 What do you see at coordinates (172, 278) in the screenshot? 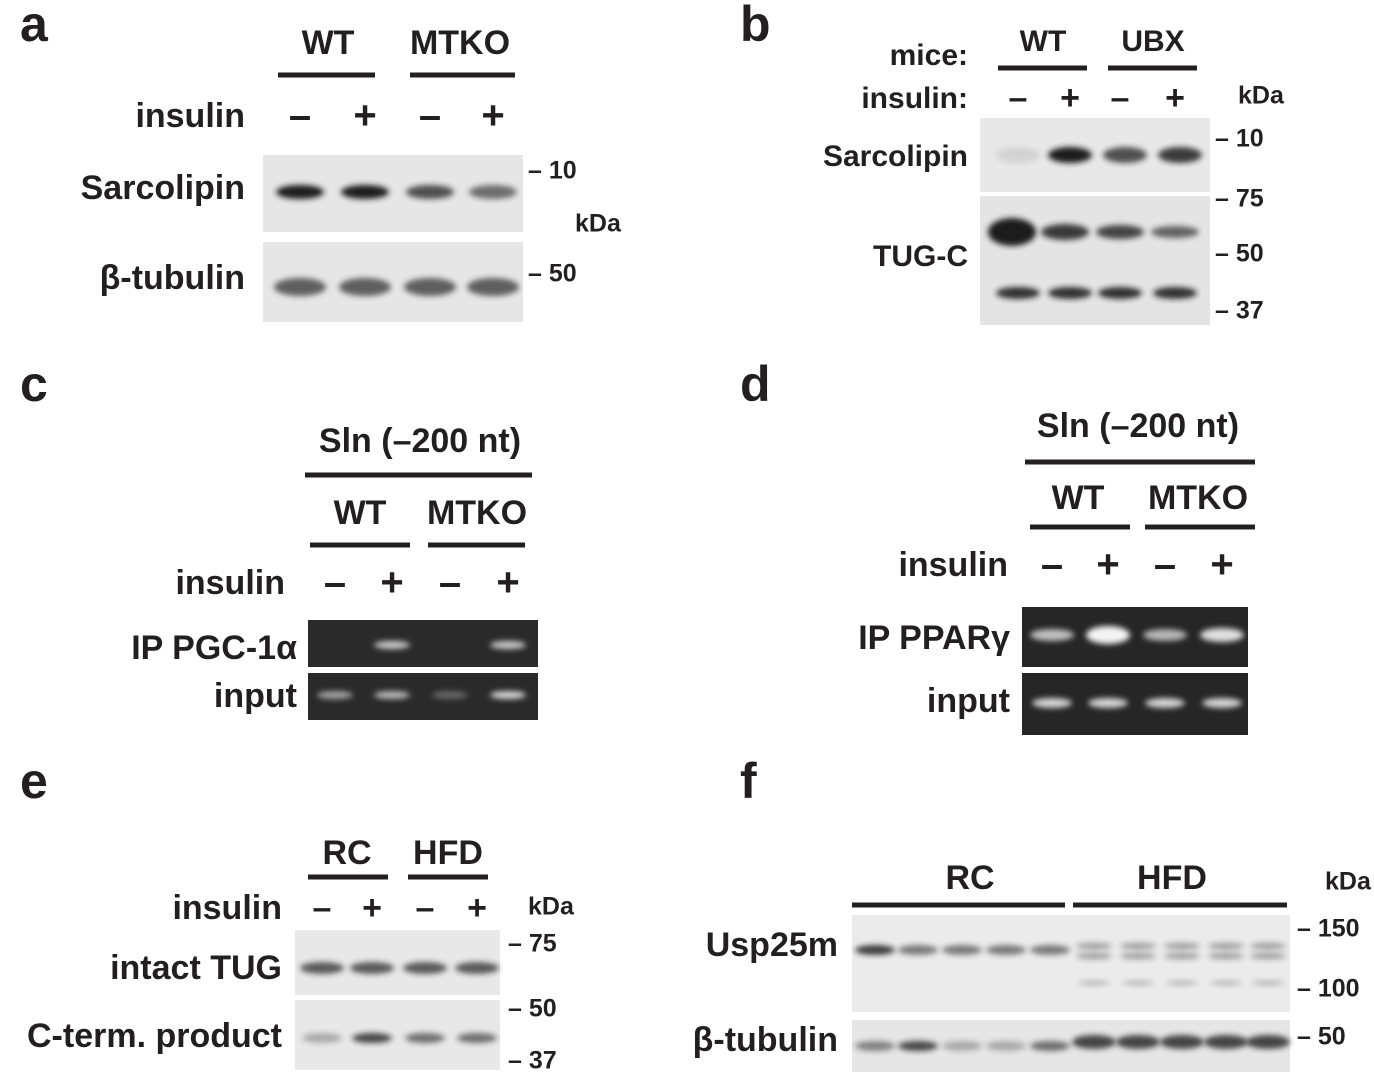
I see `blot-label: β-tubulin` at bounding box center [172, 278].